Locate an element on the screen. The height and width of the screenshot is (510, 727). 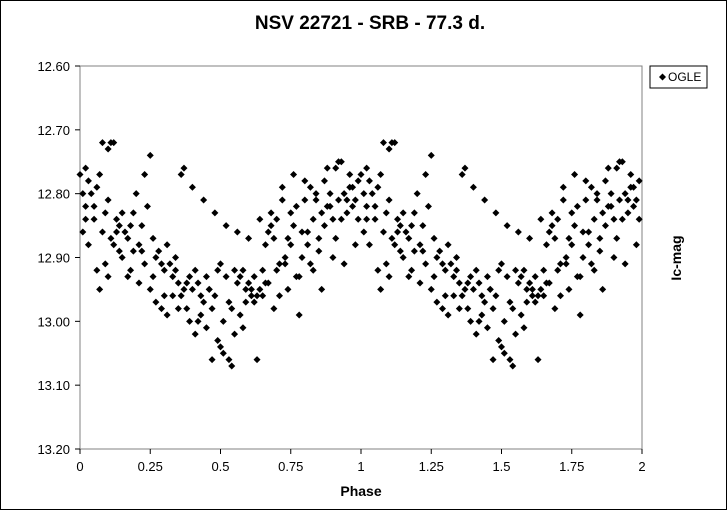
y-axis: 12.60 12.70 12.80 12.90 13.00 13.10 13.20 is located at coordinates (58, 258).